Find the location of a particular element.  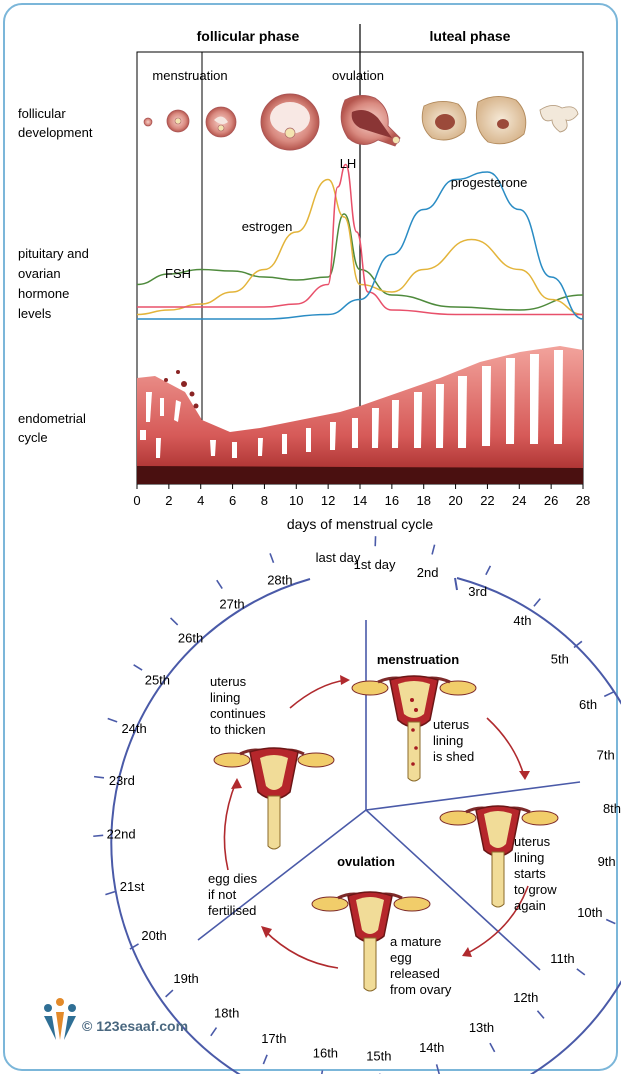

day-label: 11th is located at coordinates (562, 958).